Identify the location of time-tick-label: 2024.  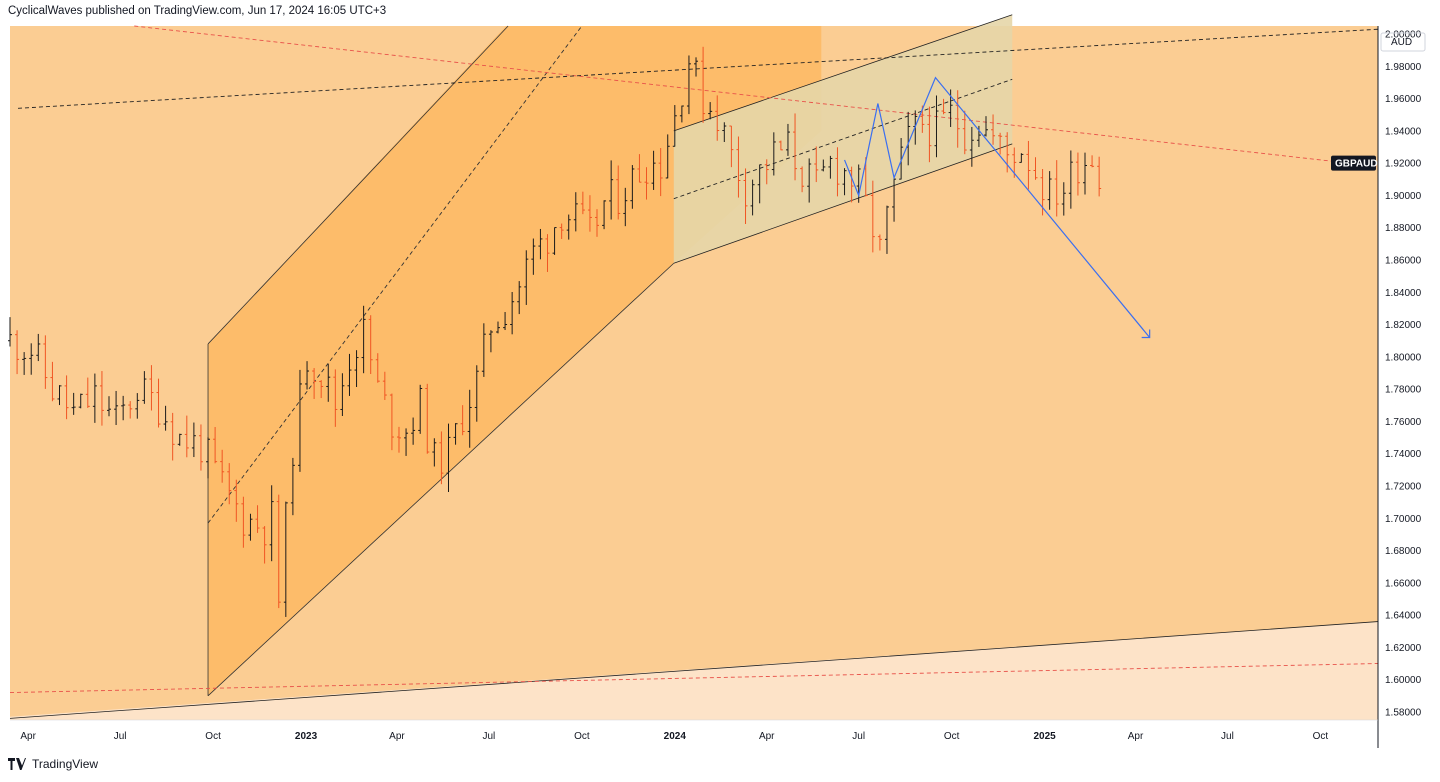
(675, 736).